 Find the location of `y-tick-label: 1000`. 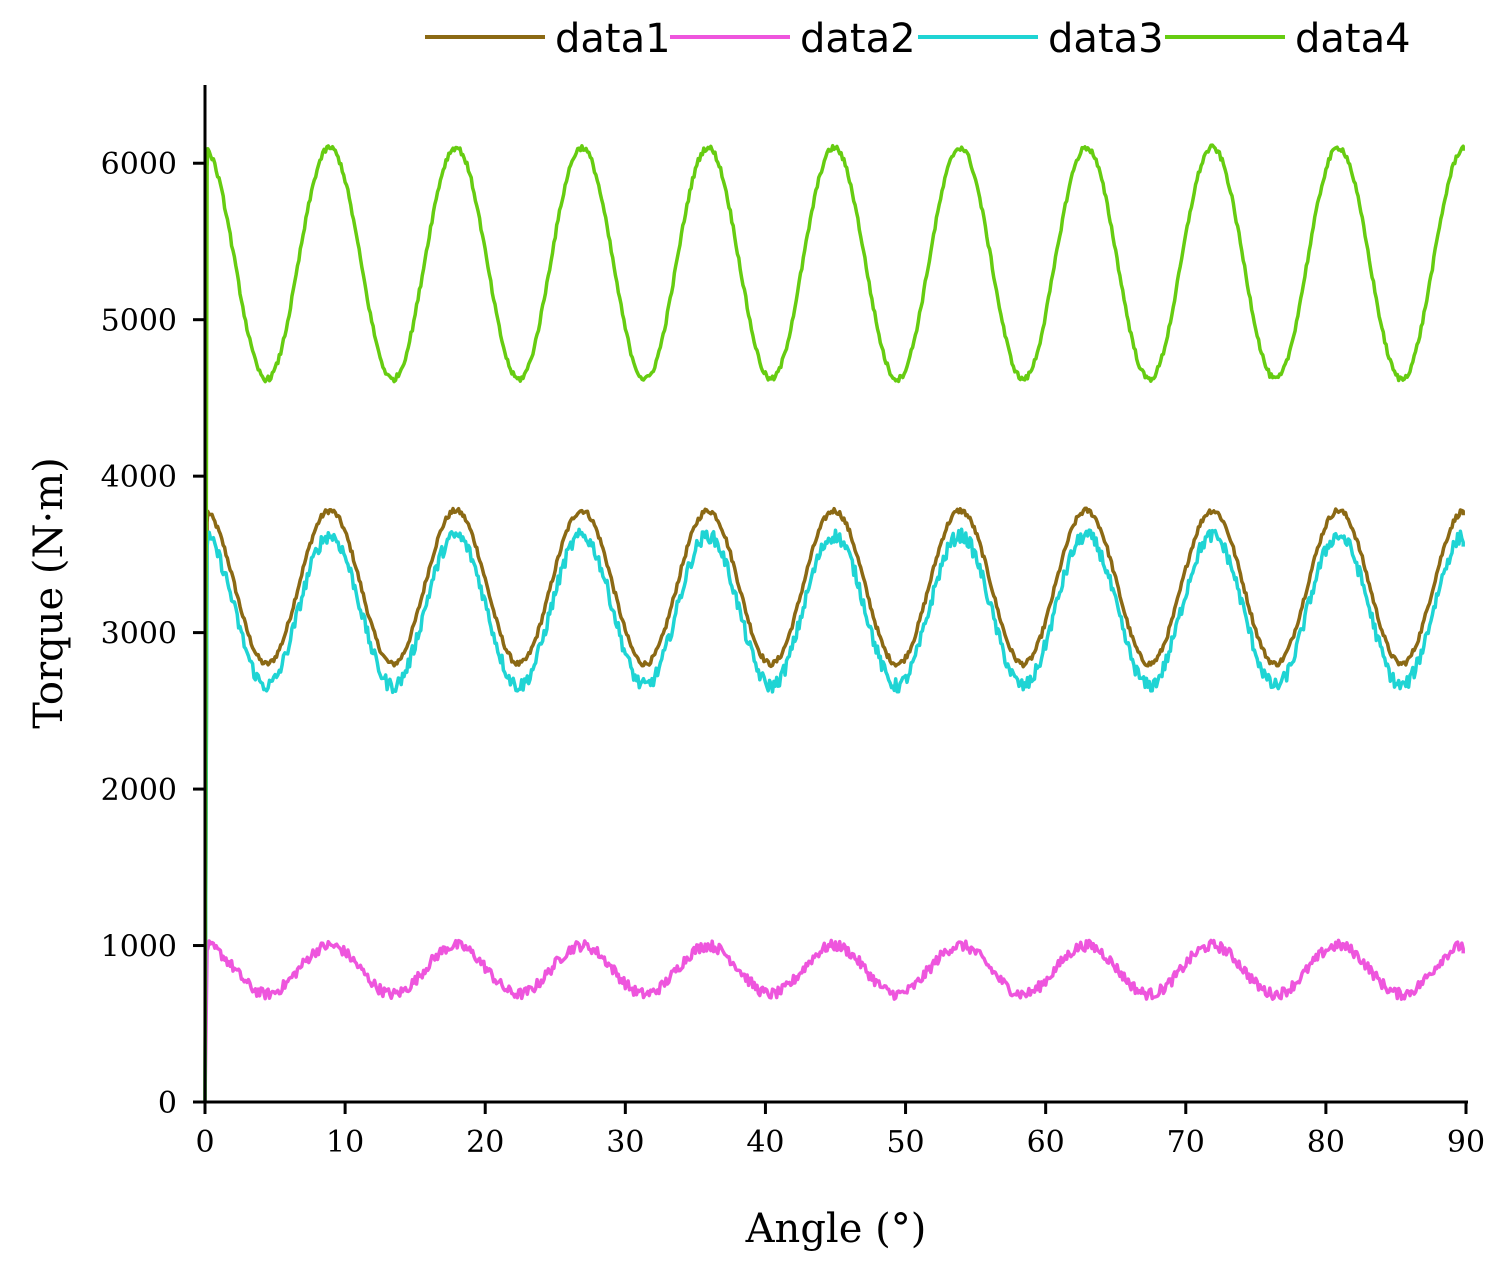

y-tick-label: 1000 is located at coordinates (139, 947).